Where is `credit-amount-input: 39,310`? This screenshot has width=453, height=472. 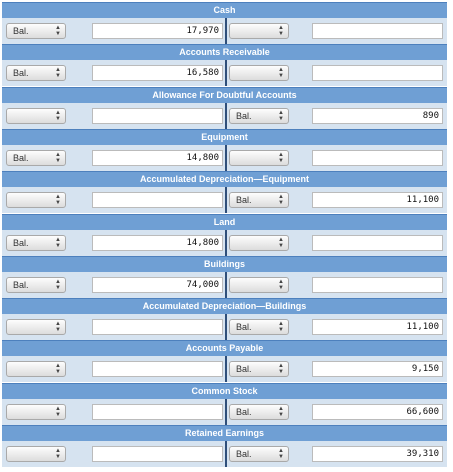 credit-amount-input: 39,310 is located at coordinates (377, 454).